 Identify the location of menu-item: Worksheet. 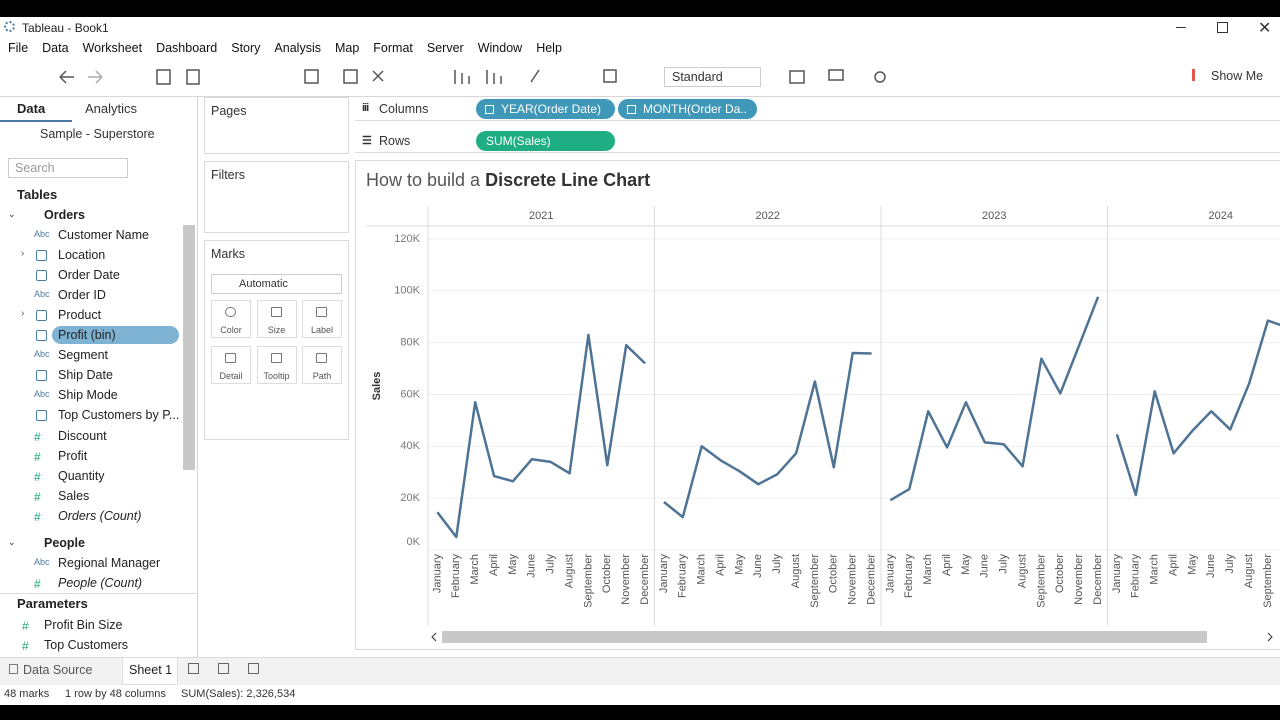
(112, 48).